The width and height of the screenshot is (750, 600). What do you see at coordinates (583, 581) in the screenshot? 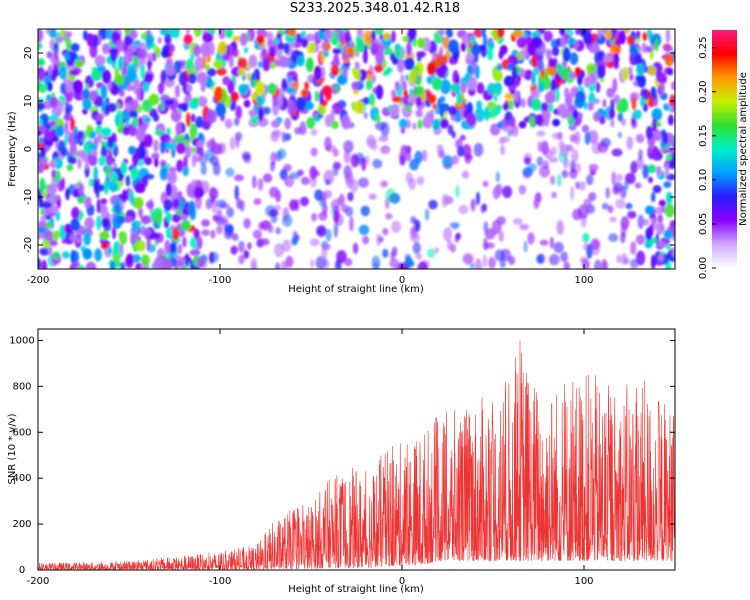
I see `snr-x-tick-label: 100` at bounding box center [583, 581].